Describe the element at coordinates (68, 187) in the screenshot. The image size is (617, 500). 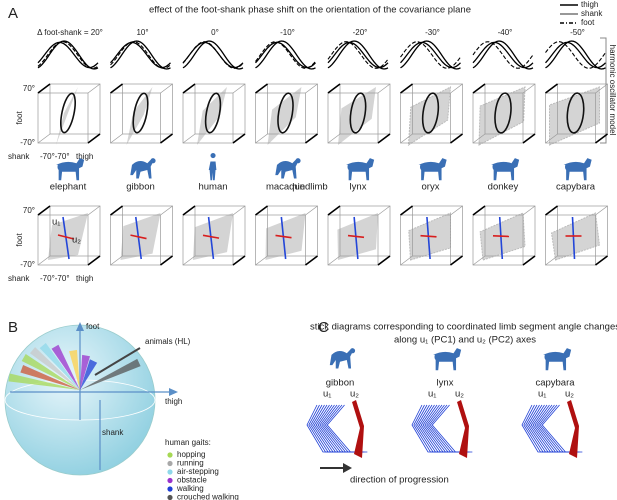
I see `animal-name: elephant` at that location.